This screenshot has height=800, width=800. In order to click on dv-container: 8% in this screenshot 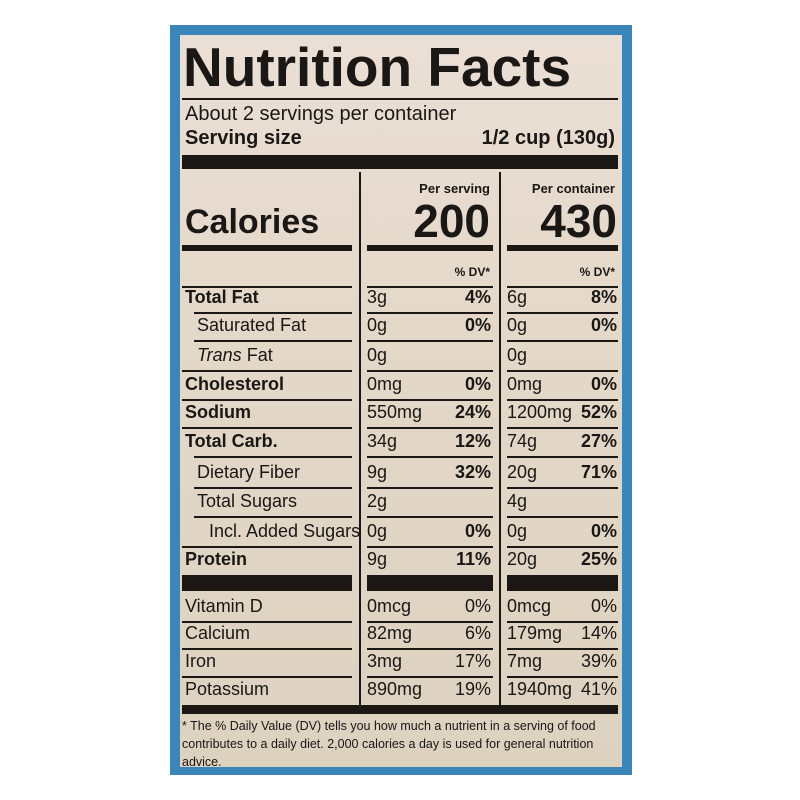, I will do `click(603, 297)`.